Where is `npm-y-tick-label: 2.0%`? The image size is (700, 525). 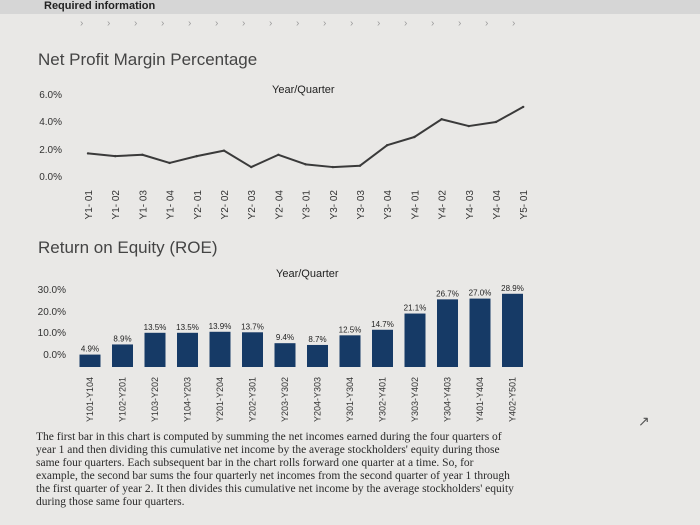
npm-y-tick-label: 2.0% is located at coordinates (50, 150).